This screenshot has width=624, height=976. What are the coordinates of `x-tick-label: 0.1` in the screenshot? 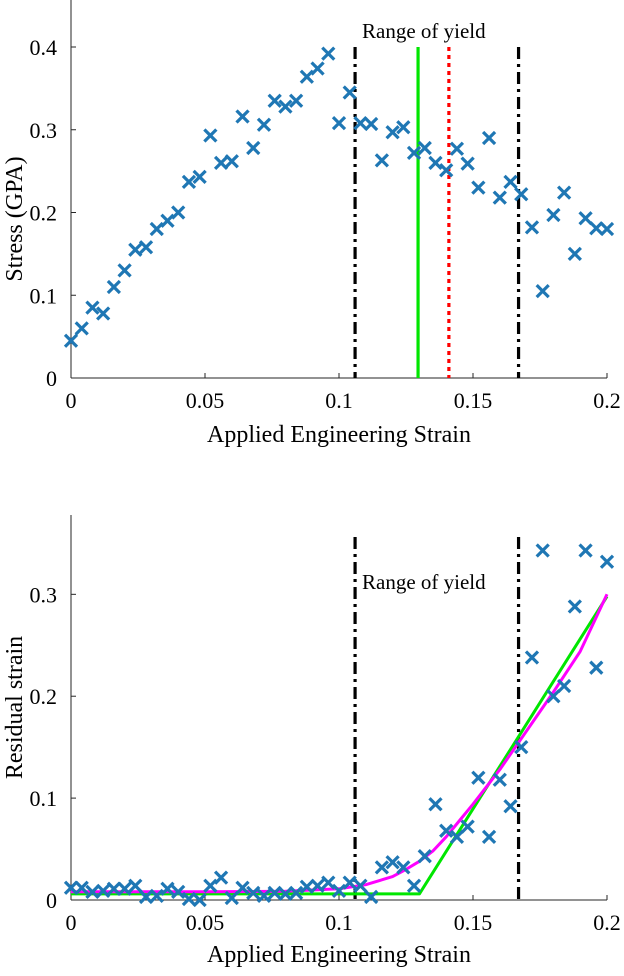 It's located at (339, 922).